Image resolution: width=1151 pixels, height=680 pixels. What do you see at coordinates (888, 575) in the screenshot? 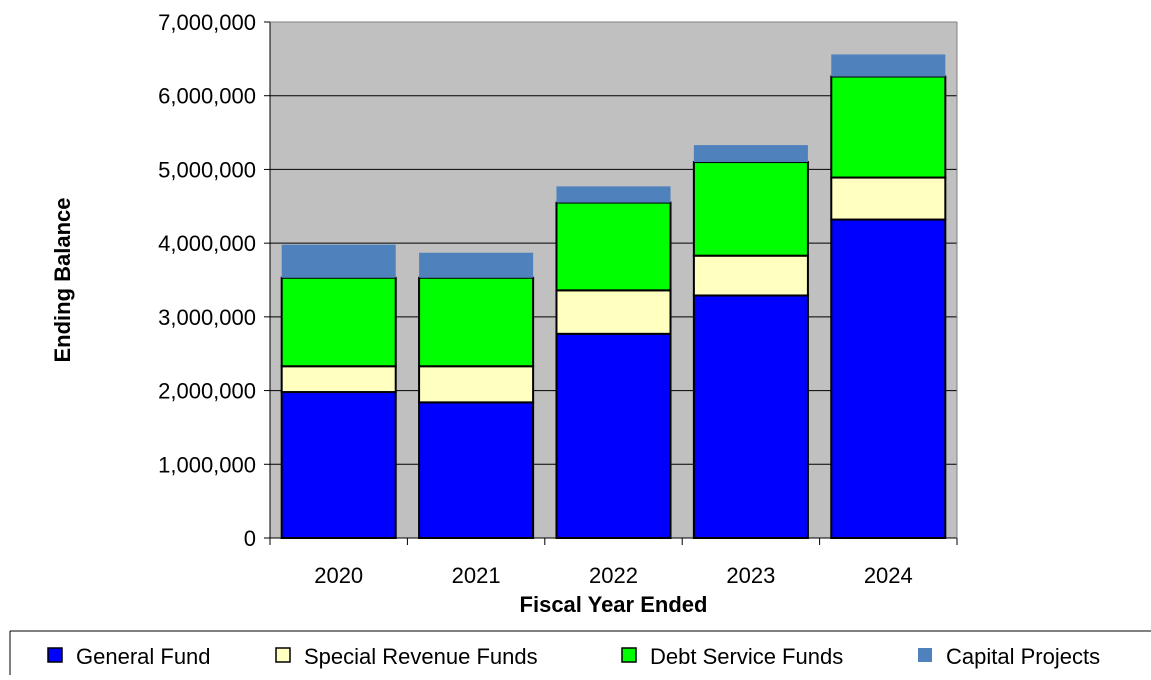
I see `x-tick-label: 2024` at bounding box center [888, 575].